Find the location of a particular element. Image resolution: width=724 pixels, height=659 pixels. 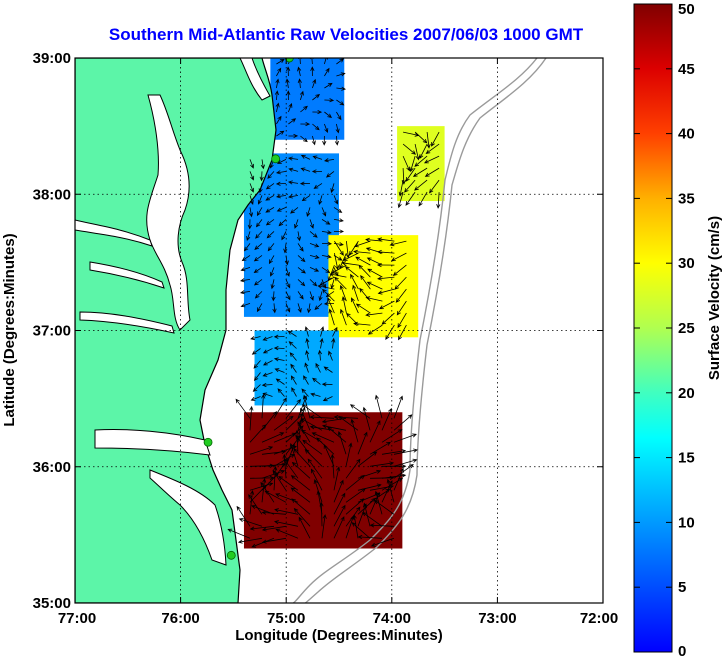

y-tick-label: 36:00 is located at coordinates (52, 467).